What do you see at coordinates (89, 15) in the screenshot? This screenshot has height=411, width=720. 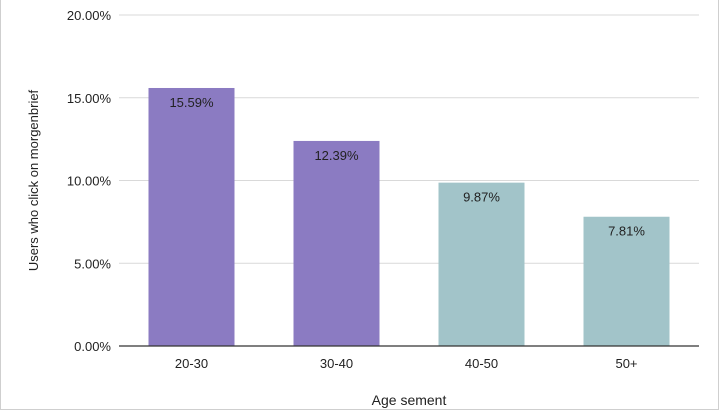 I see `y-tick-label: 20.00%` at bounding box center [89, 15].